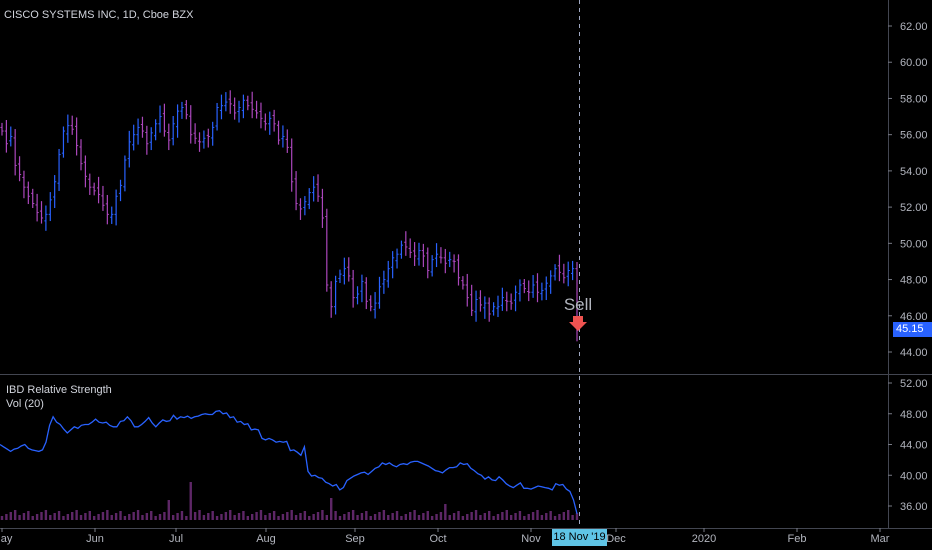 The height and width of the screenshot is (550, 932). Describe the element at coordinates (25, 404) in the screenshot. I see `volume-title: Vol (20)` at that location.